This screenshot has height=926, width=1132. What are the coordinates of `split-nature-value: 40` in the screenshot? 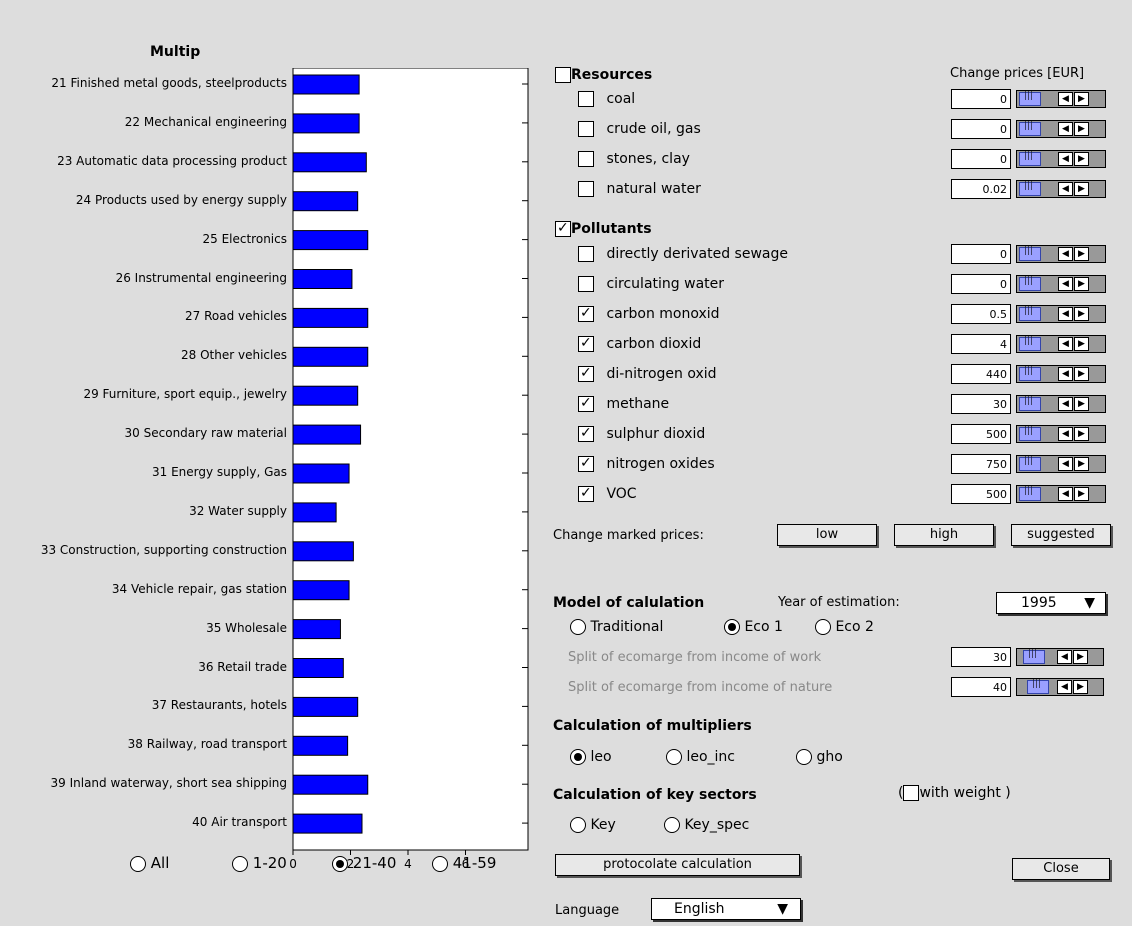 It's located at (981, 687).